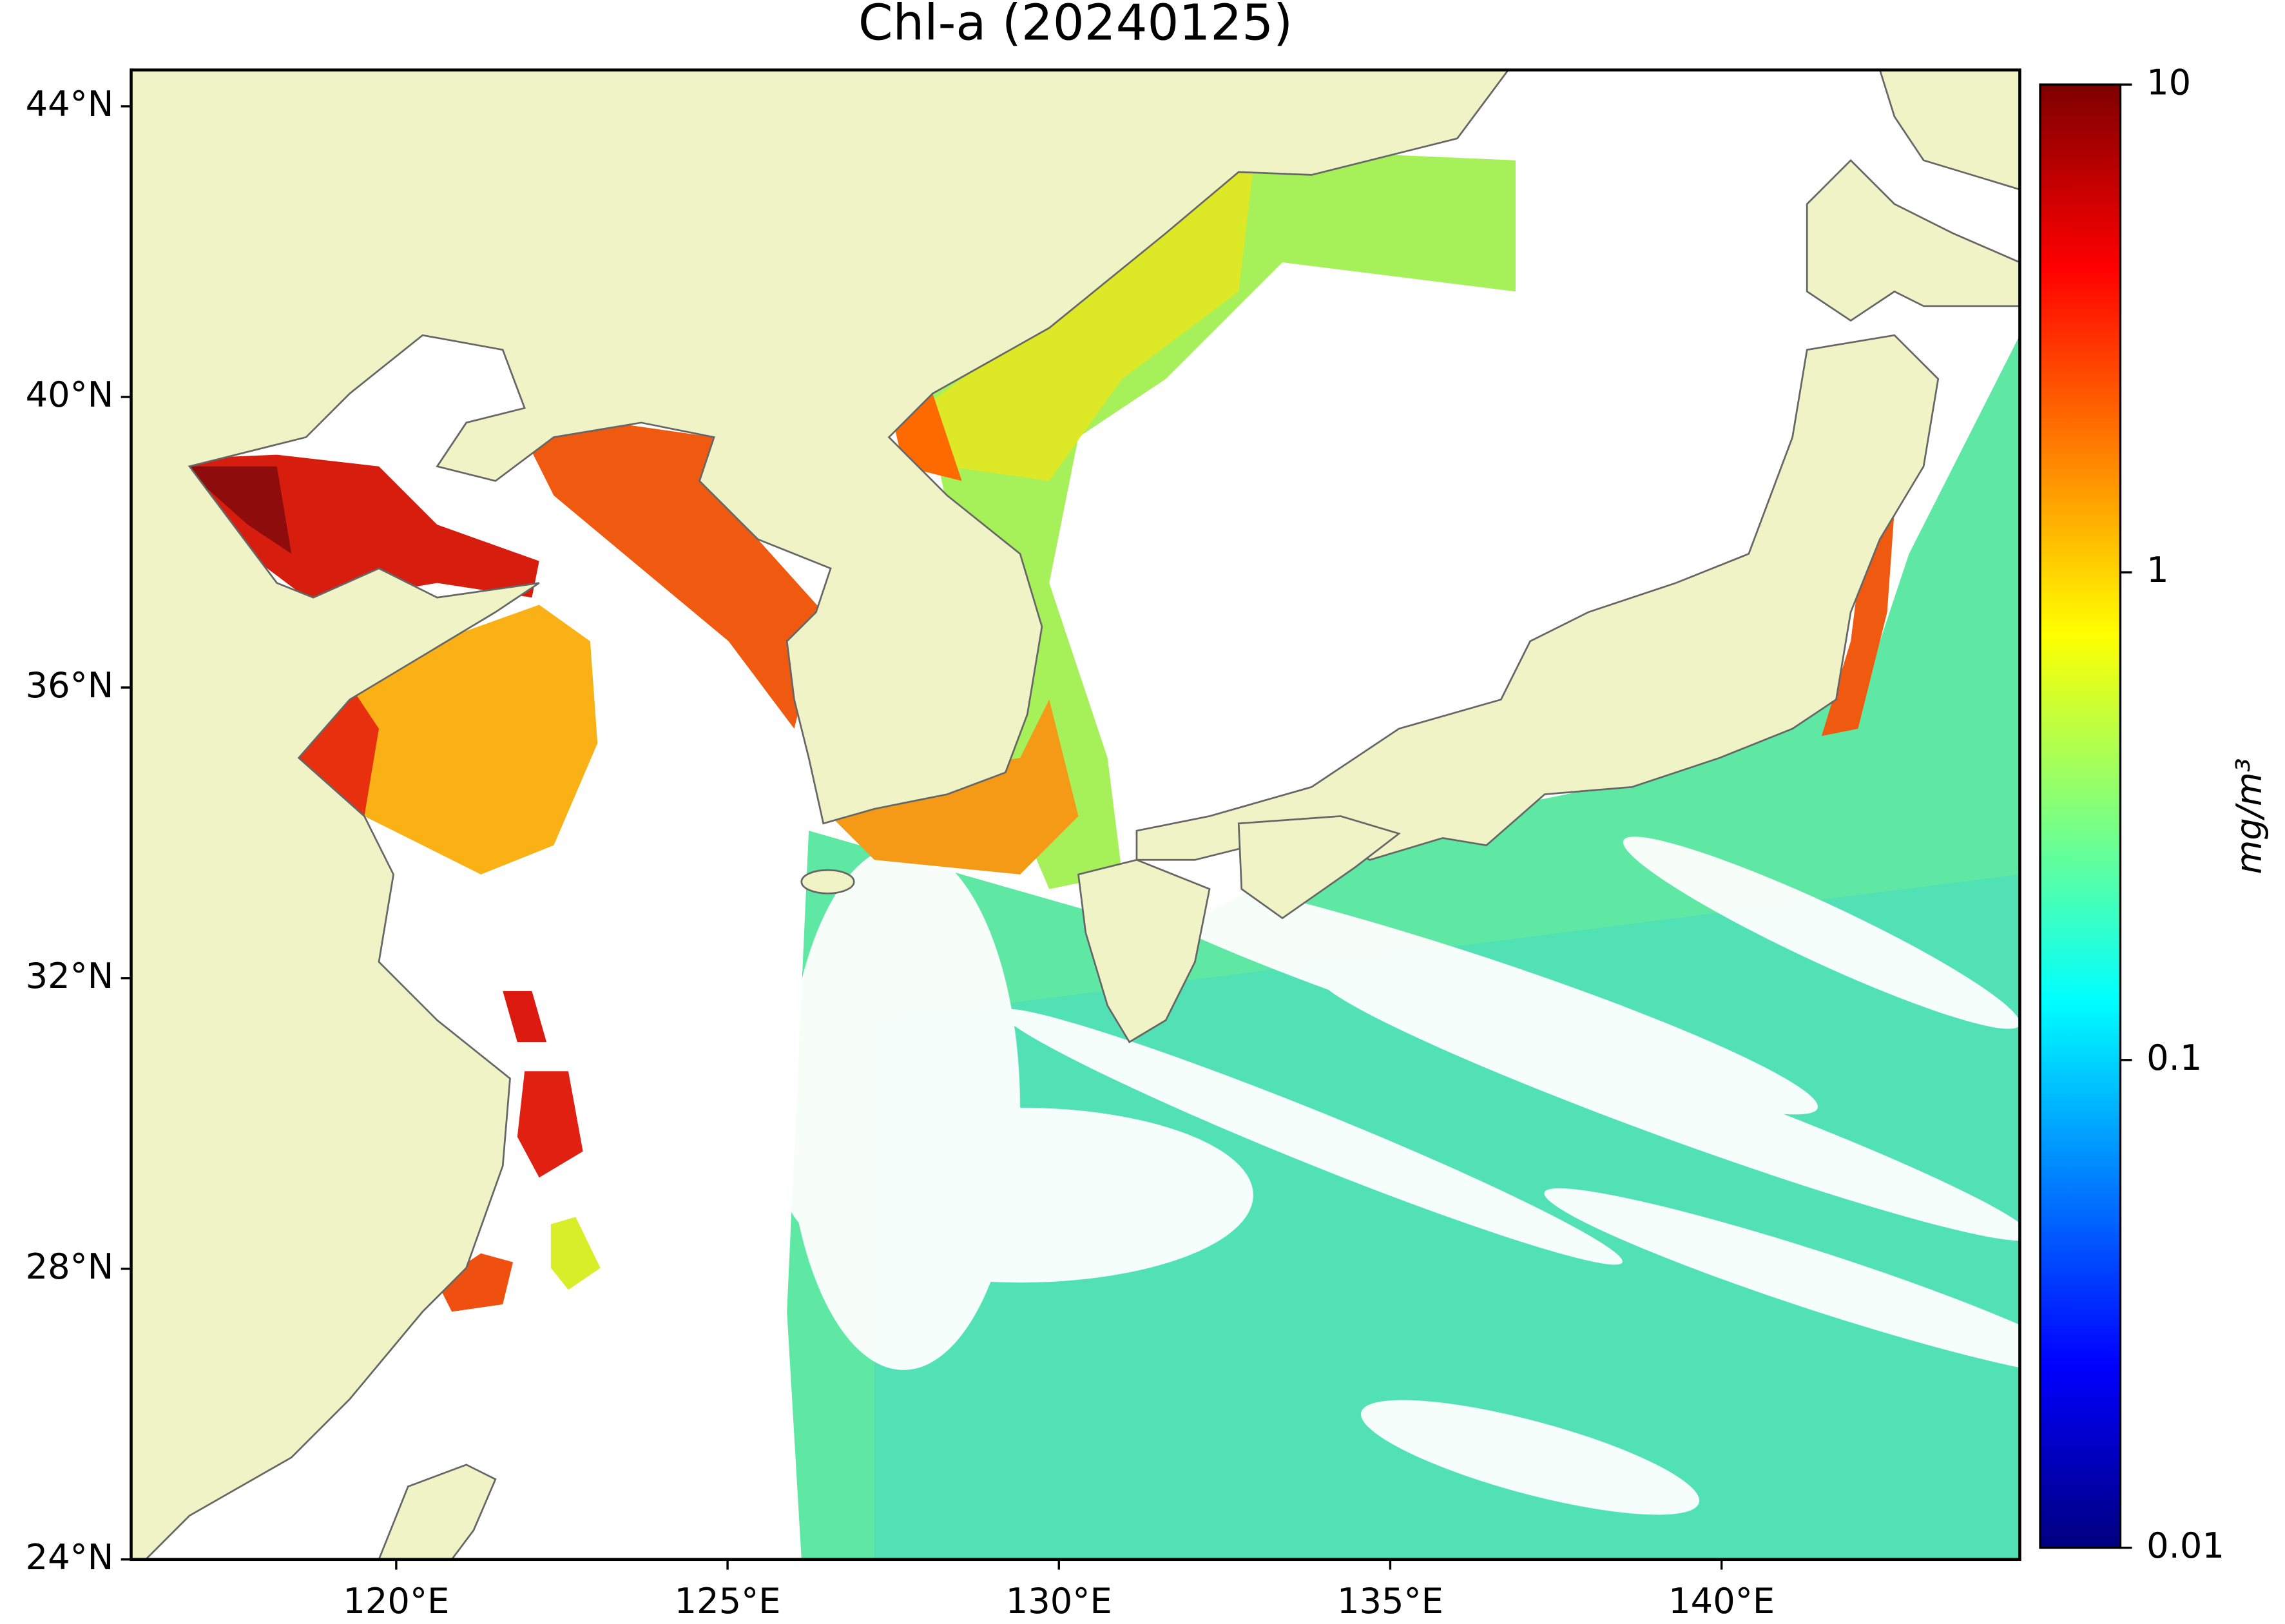 This screenshot has height=1624, width=2285. I want to click on colorbar-tick-label: 0.01, so click(2185, 1546).